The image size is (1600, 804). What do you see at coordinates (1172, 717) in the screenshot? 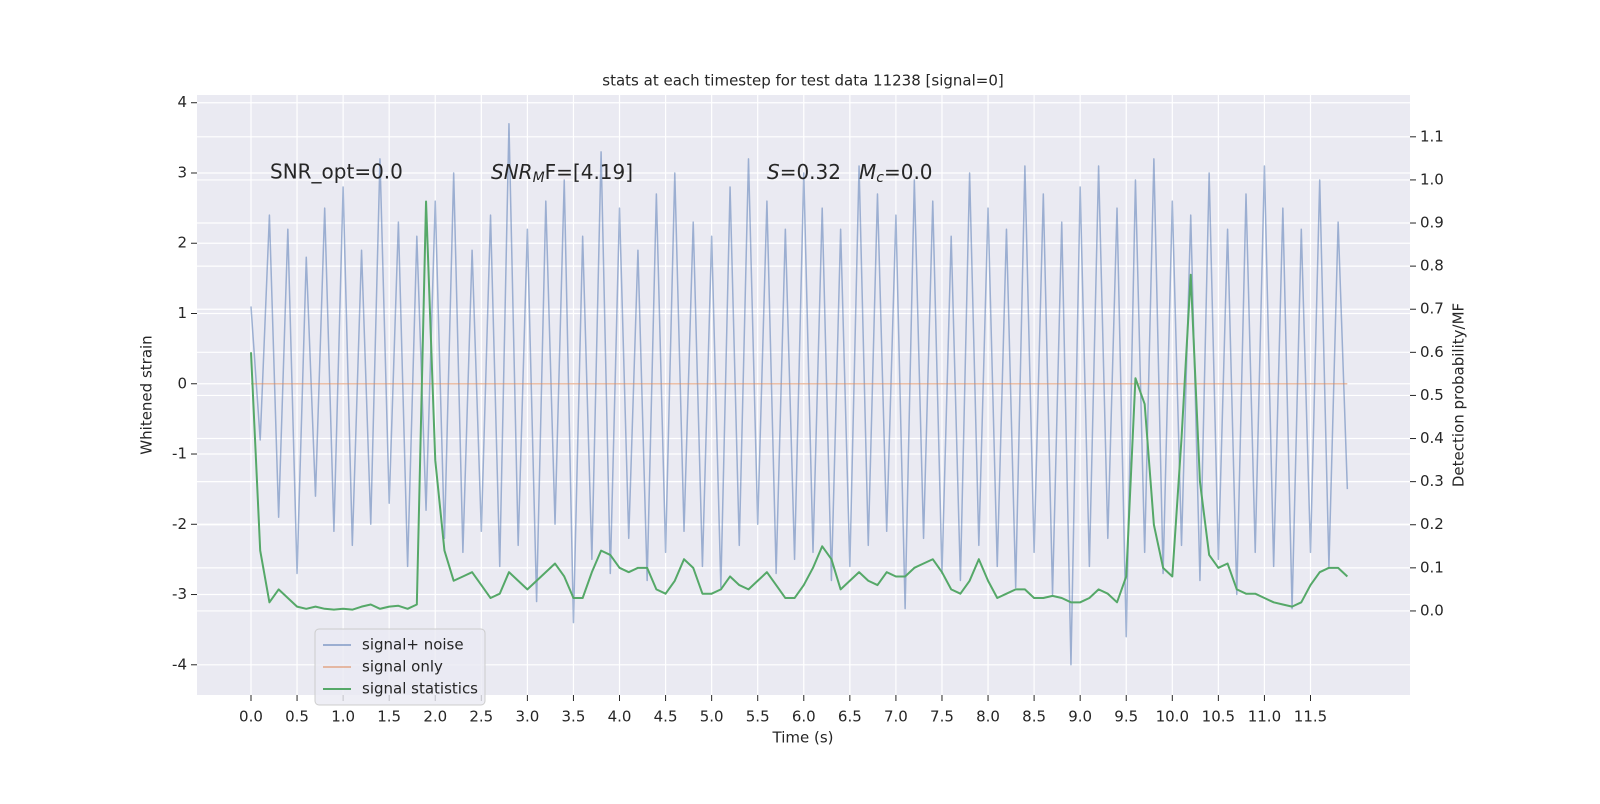
I see `x-tick-label: 10.0` at bounding box center [1172, 717].